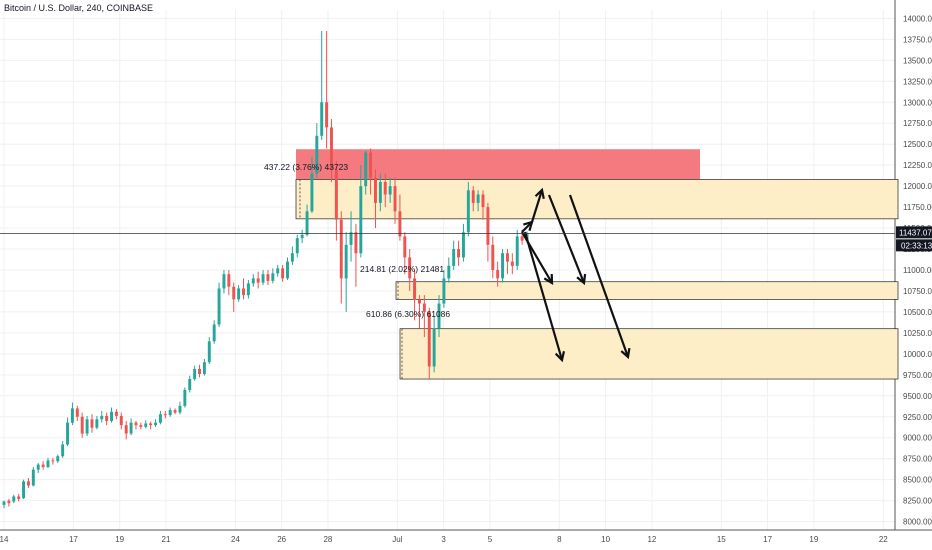  I want to click on countdown-label: 02:33:13, so click(916, 245).